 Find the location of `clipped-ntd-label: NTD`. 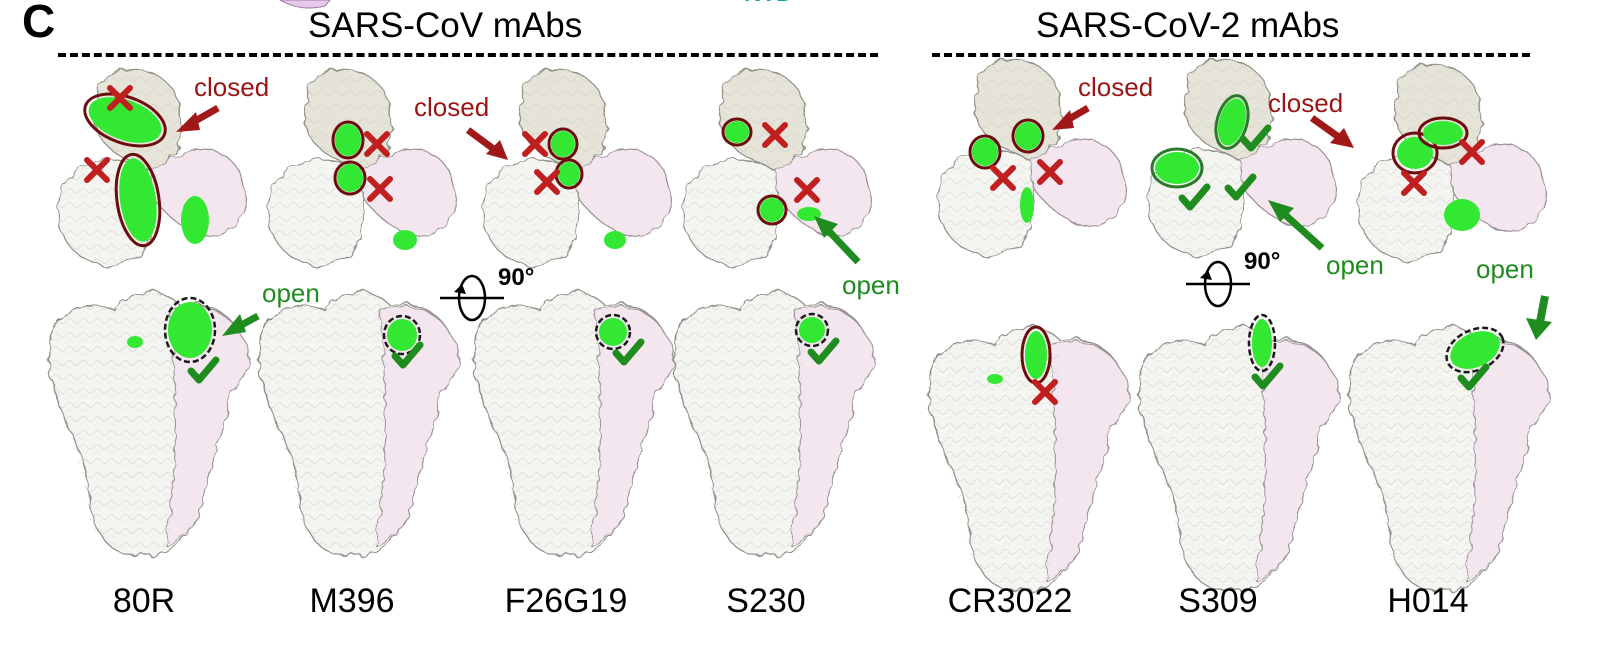

clipped-ntd-label: NTD is located at coordinates (768, 4).